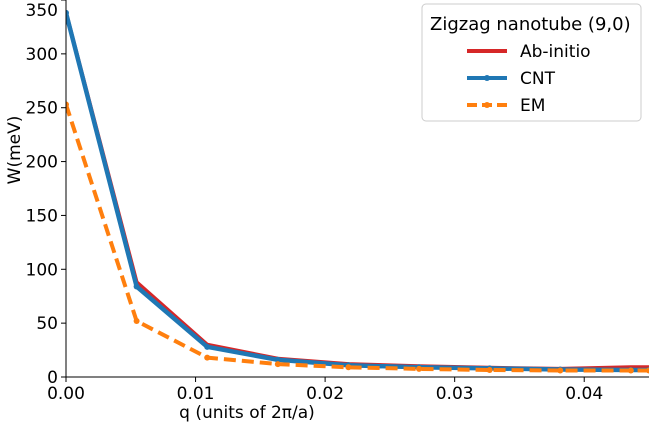  I want to click on y-tick-label: 200, so click(42, 163).